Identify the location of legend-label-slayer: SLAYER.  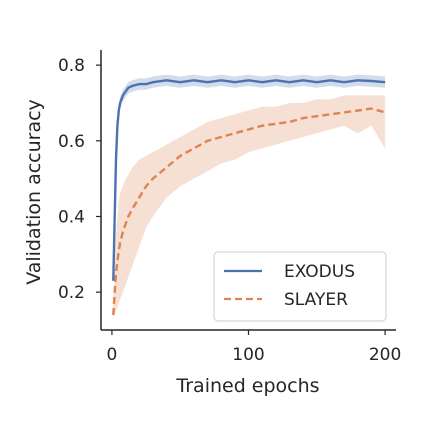
(316, 300).